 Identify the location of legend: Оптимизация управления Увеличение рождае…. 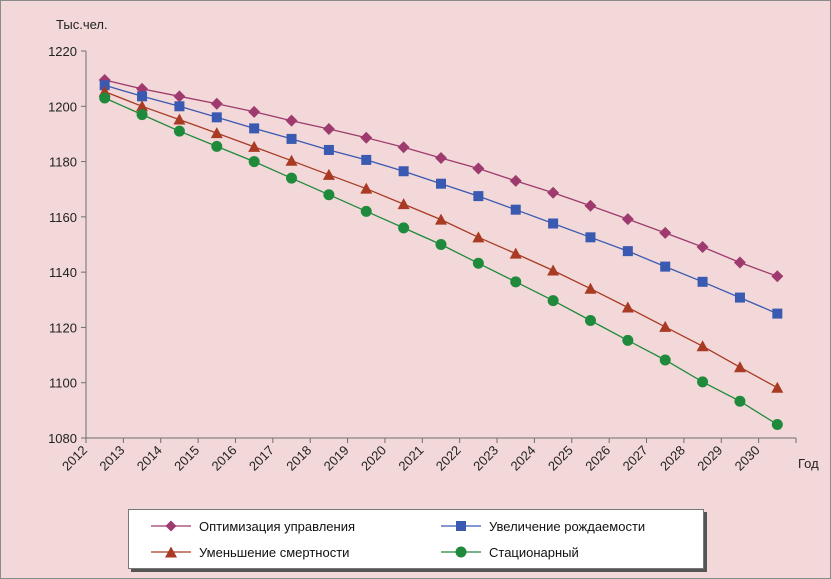
(416, 539).